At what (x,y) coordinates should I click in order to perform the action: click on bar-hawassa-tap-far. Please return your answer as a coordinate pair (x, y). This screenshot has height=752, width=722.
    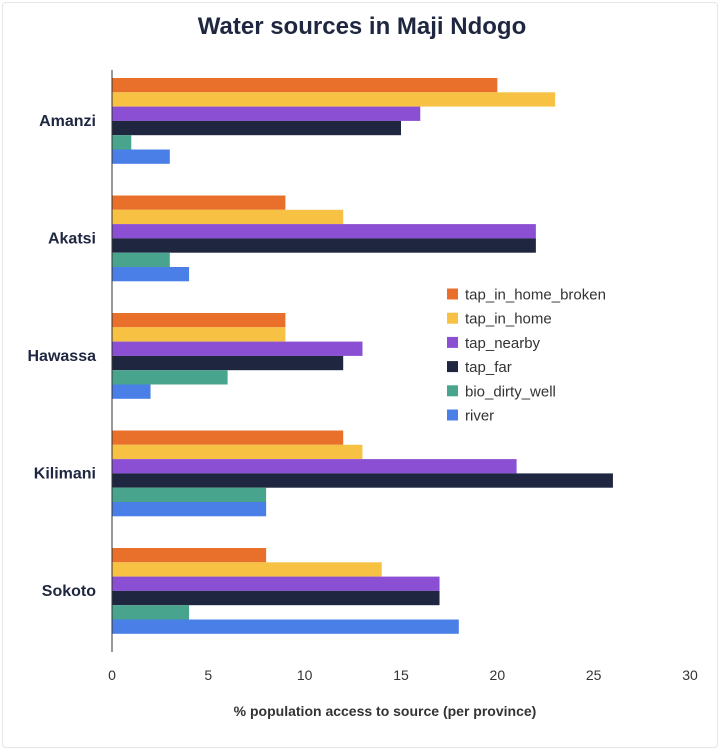
    Looking at the image, I should click on (228, 363).